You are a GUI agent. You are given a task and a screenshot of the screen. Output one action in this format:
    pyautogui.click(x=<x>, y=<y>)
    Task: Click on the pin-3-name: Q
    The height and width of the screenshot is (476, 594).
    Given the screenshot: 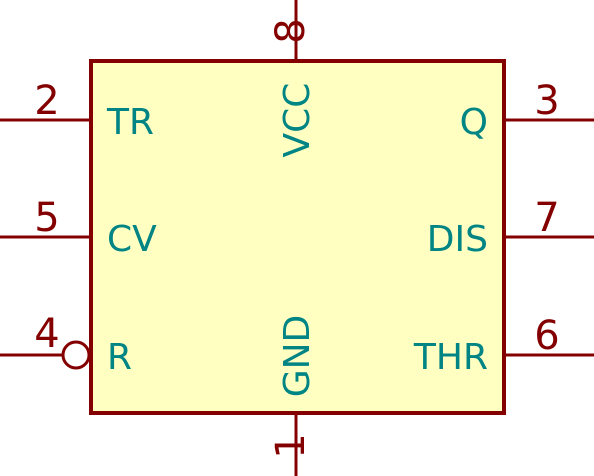 What is the action you would take?
    pyautogui.click(x=474, y=122)
    